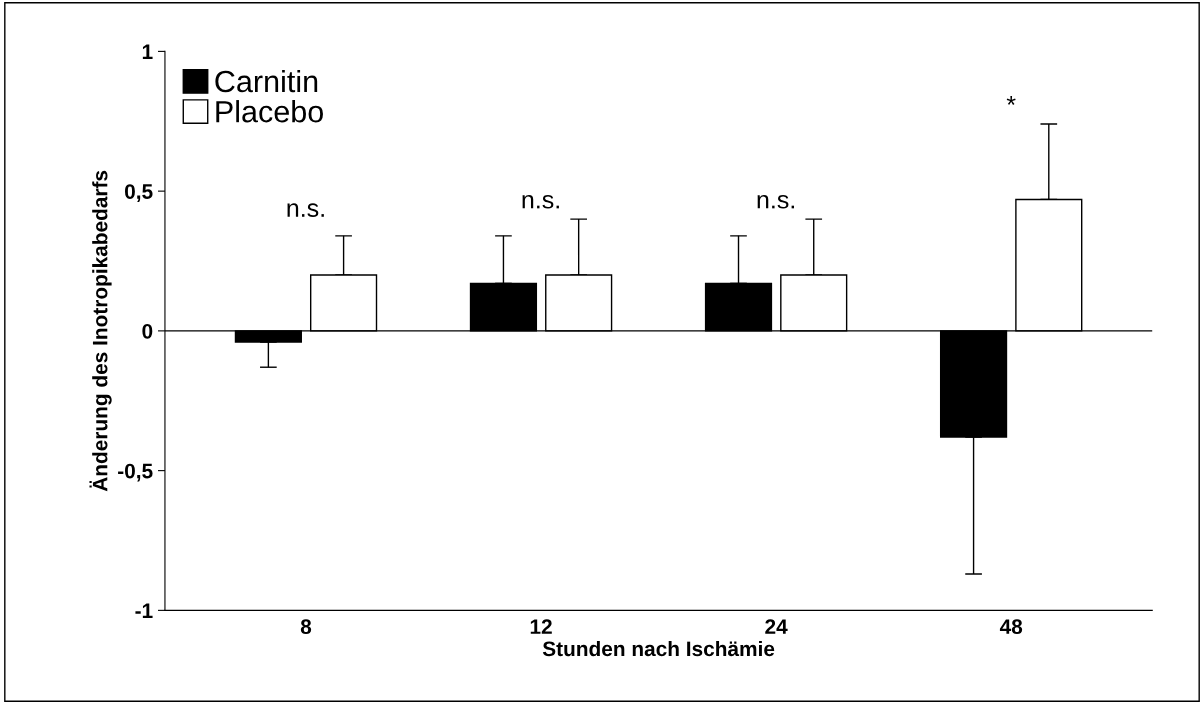 Image resolution: width=1204 pixels, height=704 pixels. Describe the element at coordinates (541, 626) in the screenshot. I see `x-tick-label: 12` at that location.